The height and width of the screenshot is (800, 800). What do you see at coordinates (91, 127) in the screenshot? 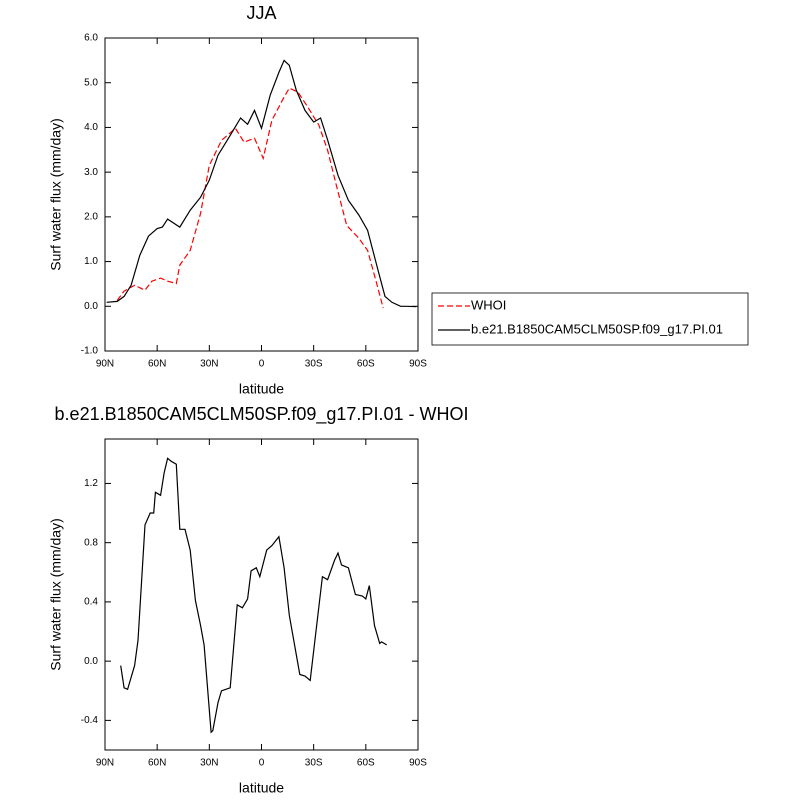
I see `y-tick-label: 4.0` at bounding box center [91, 127].